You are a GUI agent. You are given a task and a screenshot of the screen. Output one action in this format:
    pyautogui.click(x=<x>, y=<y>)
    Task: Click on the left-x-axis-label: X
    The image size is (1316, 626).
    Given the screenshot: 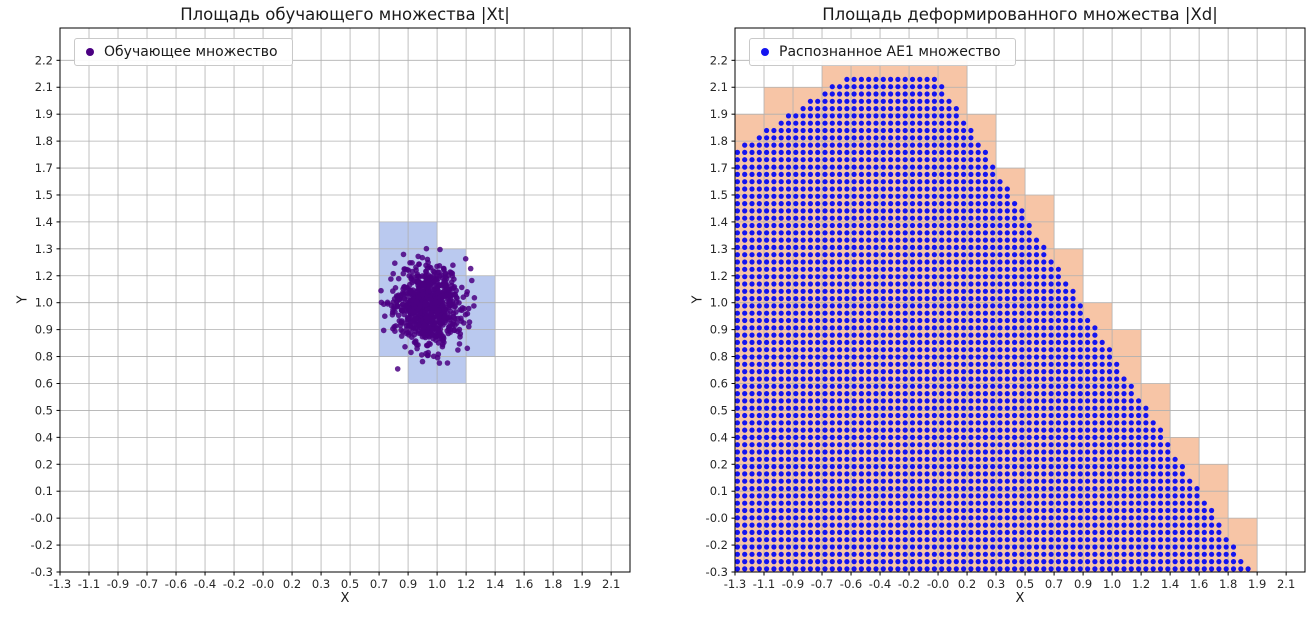 What is the action you would take?
    pyautogui.click(x=345, y=598)
    